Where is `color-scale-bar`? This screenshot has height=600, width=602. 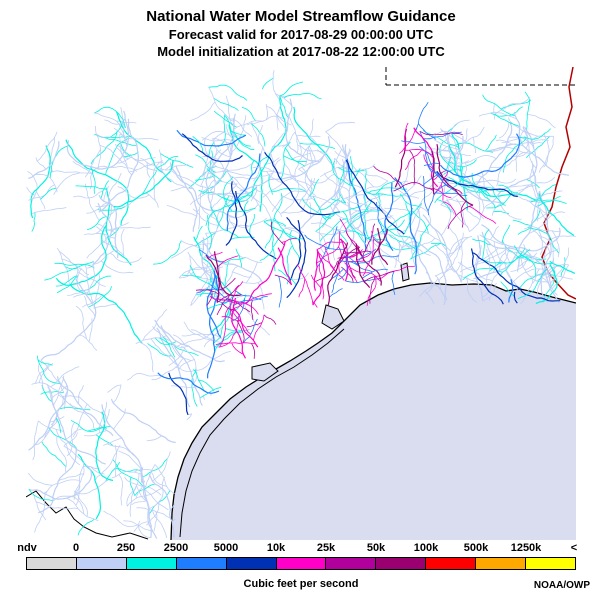 color-scale-bar is located at coordinates (301, 563).